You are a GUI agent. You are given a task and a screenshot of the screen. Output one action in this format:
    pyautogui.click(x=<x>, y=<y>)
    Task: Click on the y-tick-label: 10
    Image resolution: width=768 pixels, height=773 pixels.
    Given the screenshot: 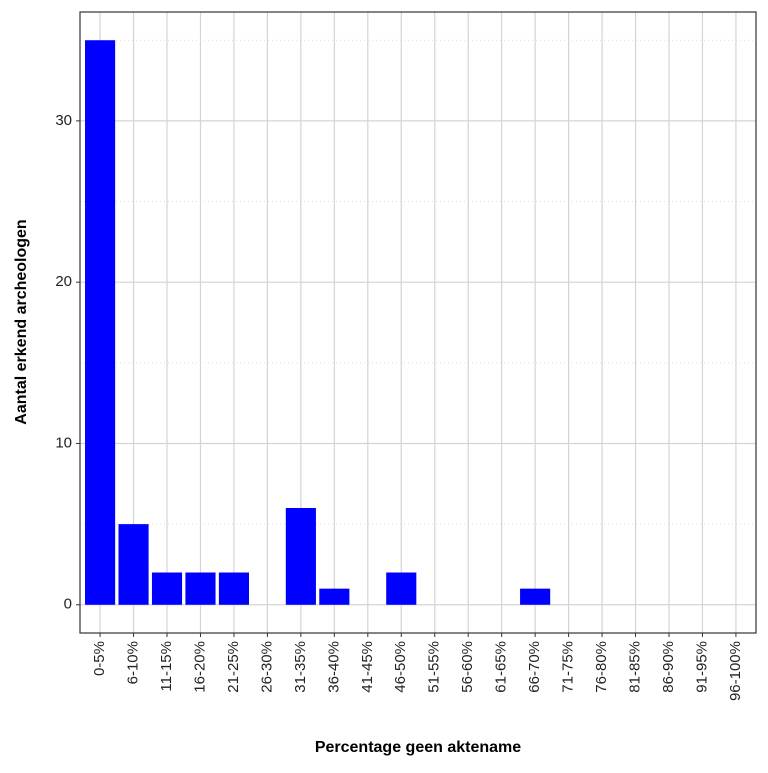 What is the action you would take?
    pyautogui.click(x=63, y=442)
    